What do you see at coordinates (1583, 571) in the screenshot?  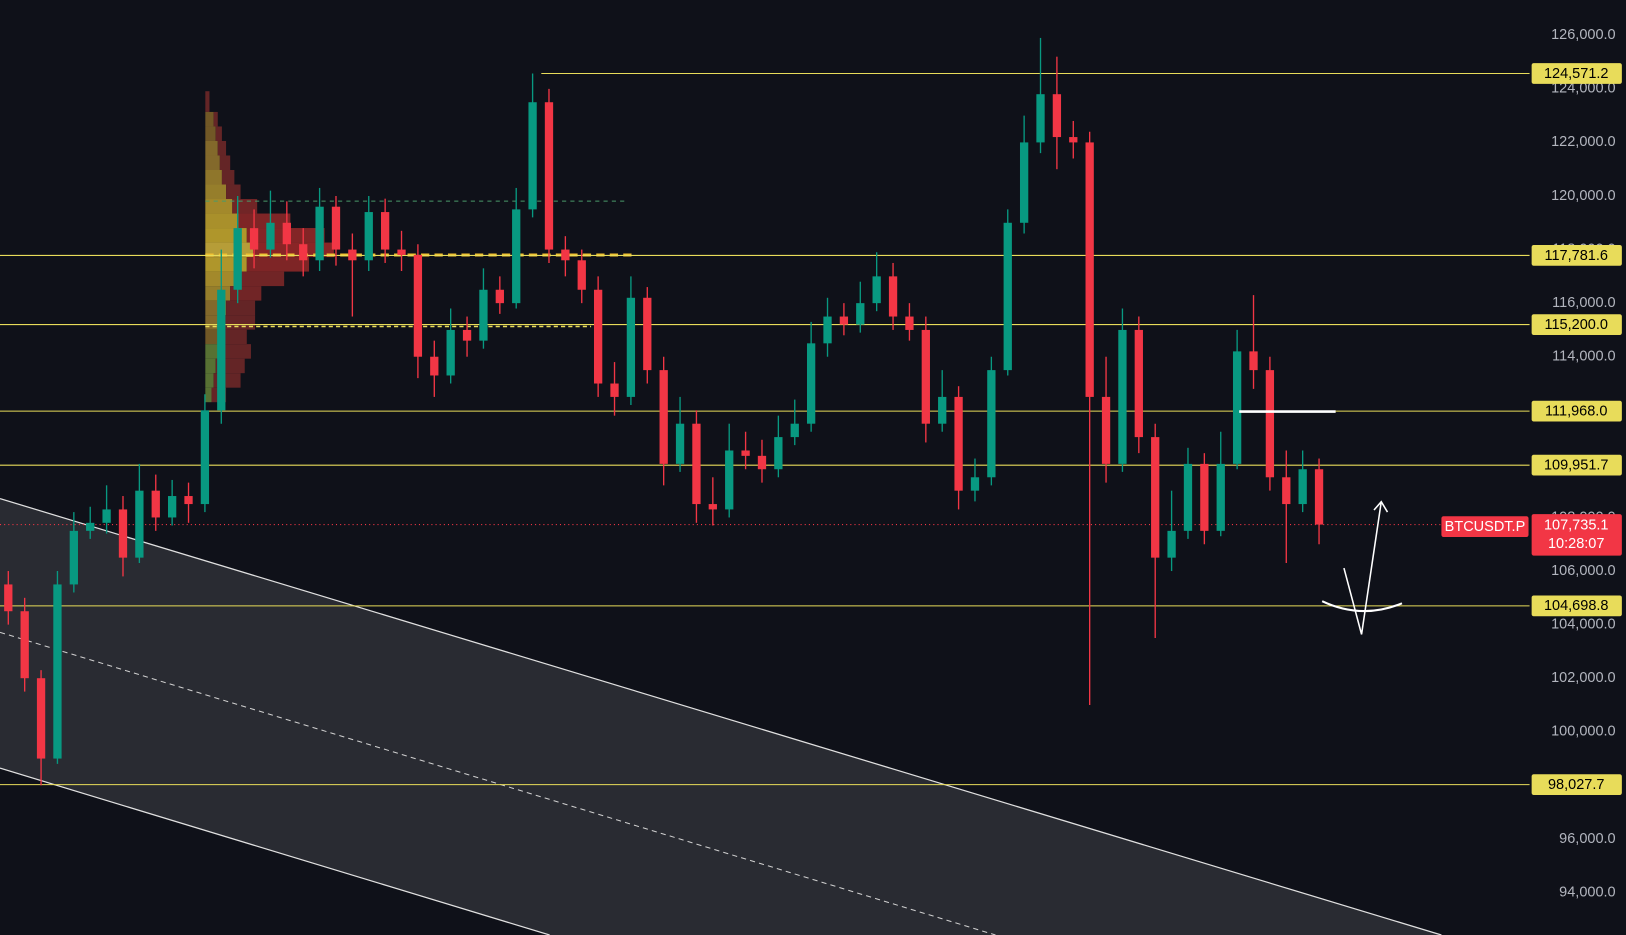 I see `y-tick-label: 106,000.0` at bounding box center [1583, 571].